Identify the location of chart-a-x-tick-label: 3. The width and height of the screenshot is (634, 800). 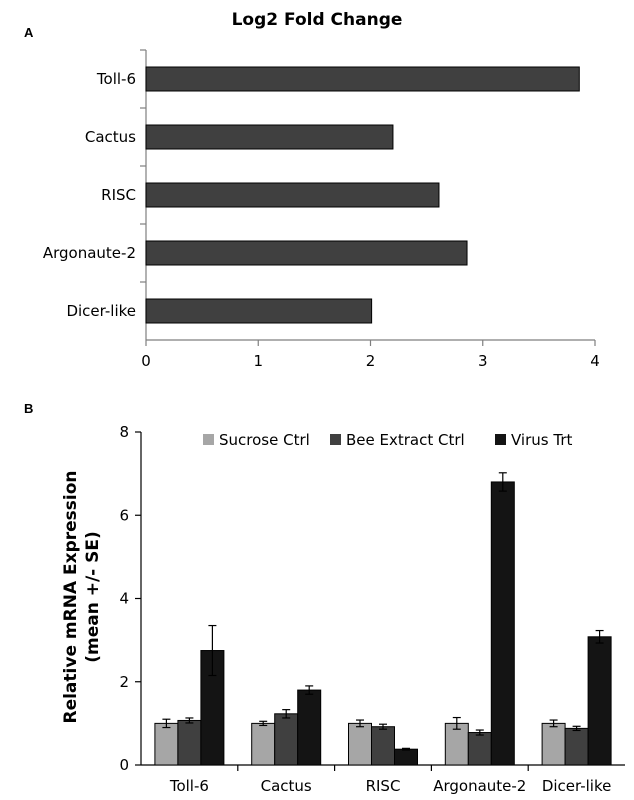
(483, 361).